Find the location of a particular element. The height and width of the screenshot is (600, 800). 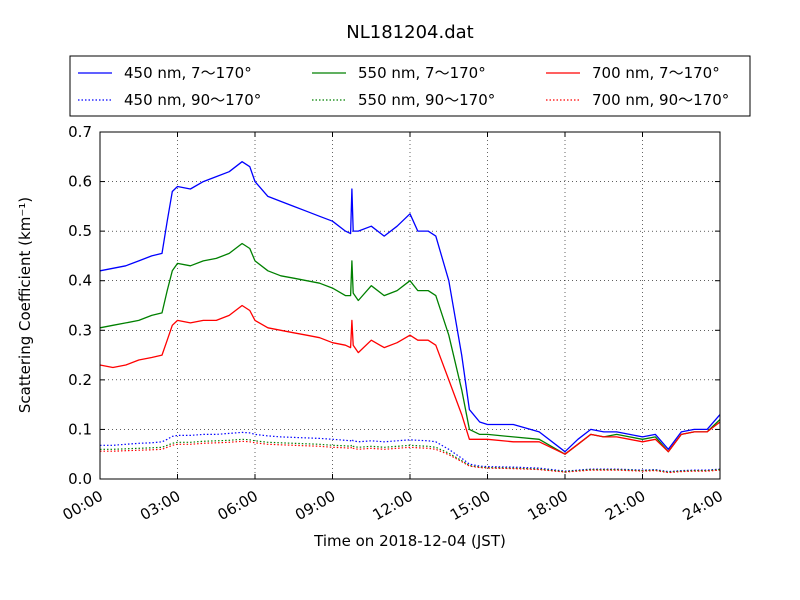

legend-frame is located at coordinates (410, 86).